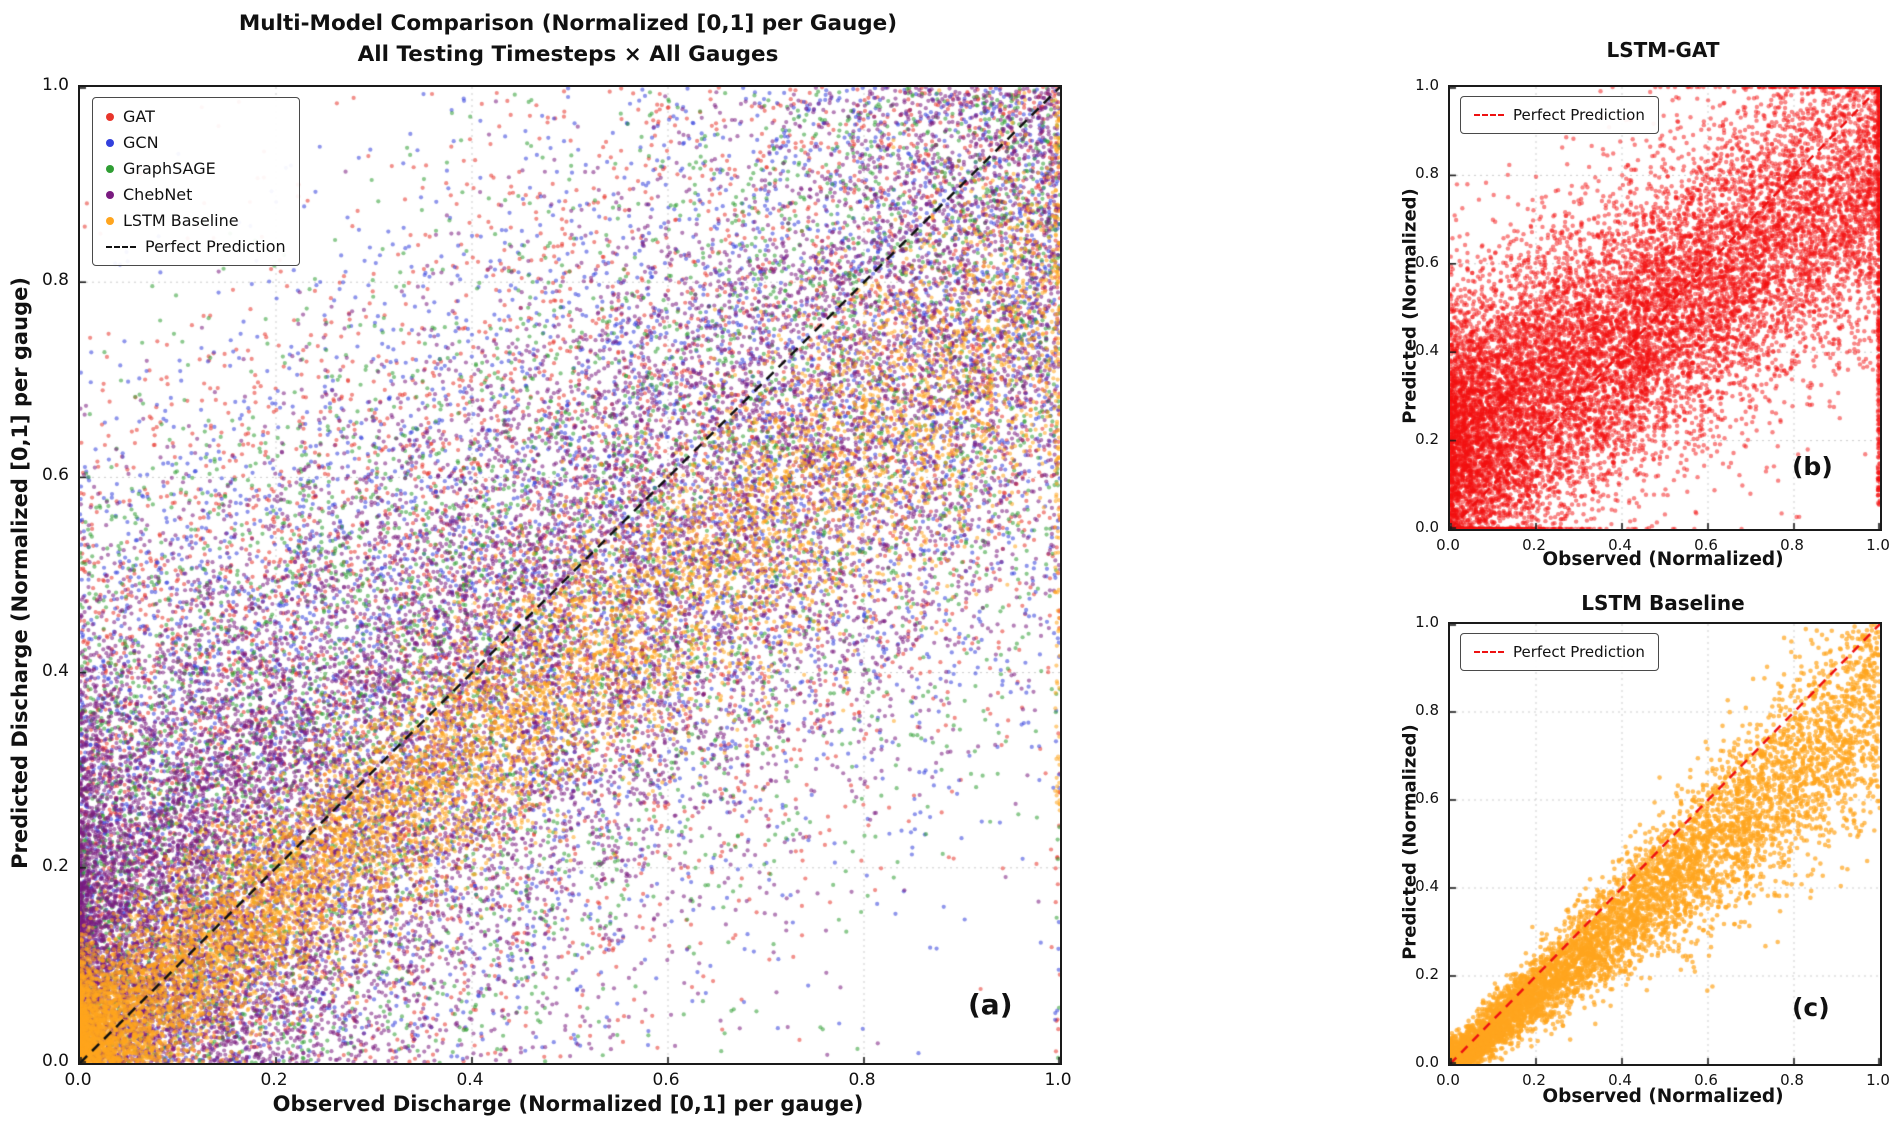 This screenshot has width=1892, height=1130. Describe the element at coordinates (1663, 1096) in the screenshot. I see `panel-c-x-axis-label: Observed (Normalized)` at that location.